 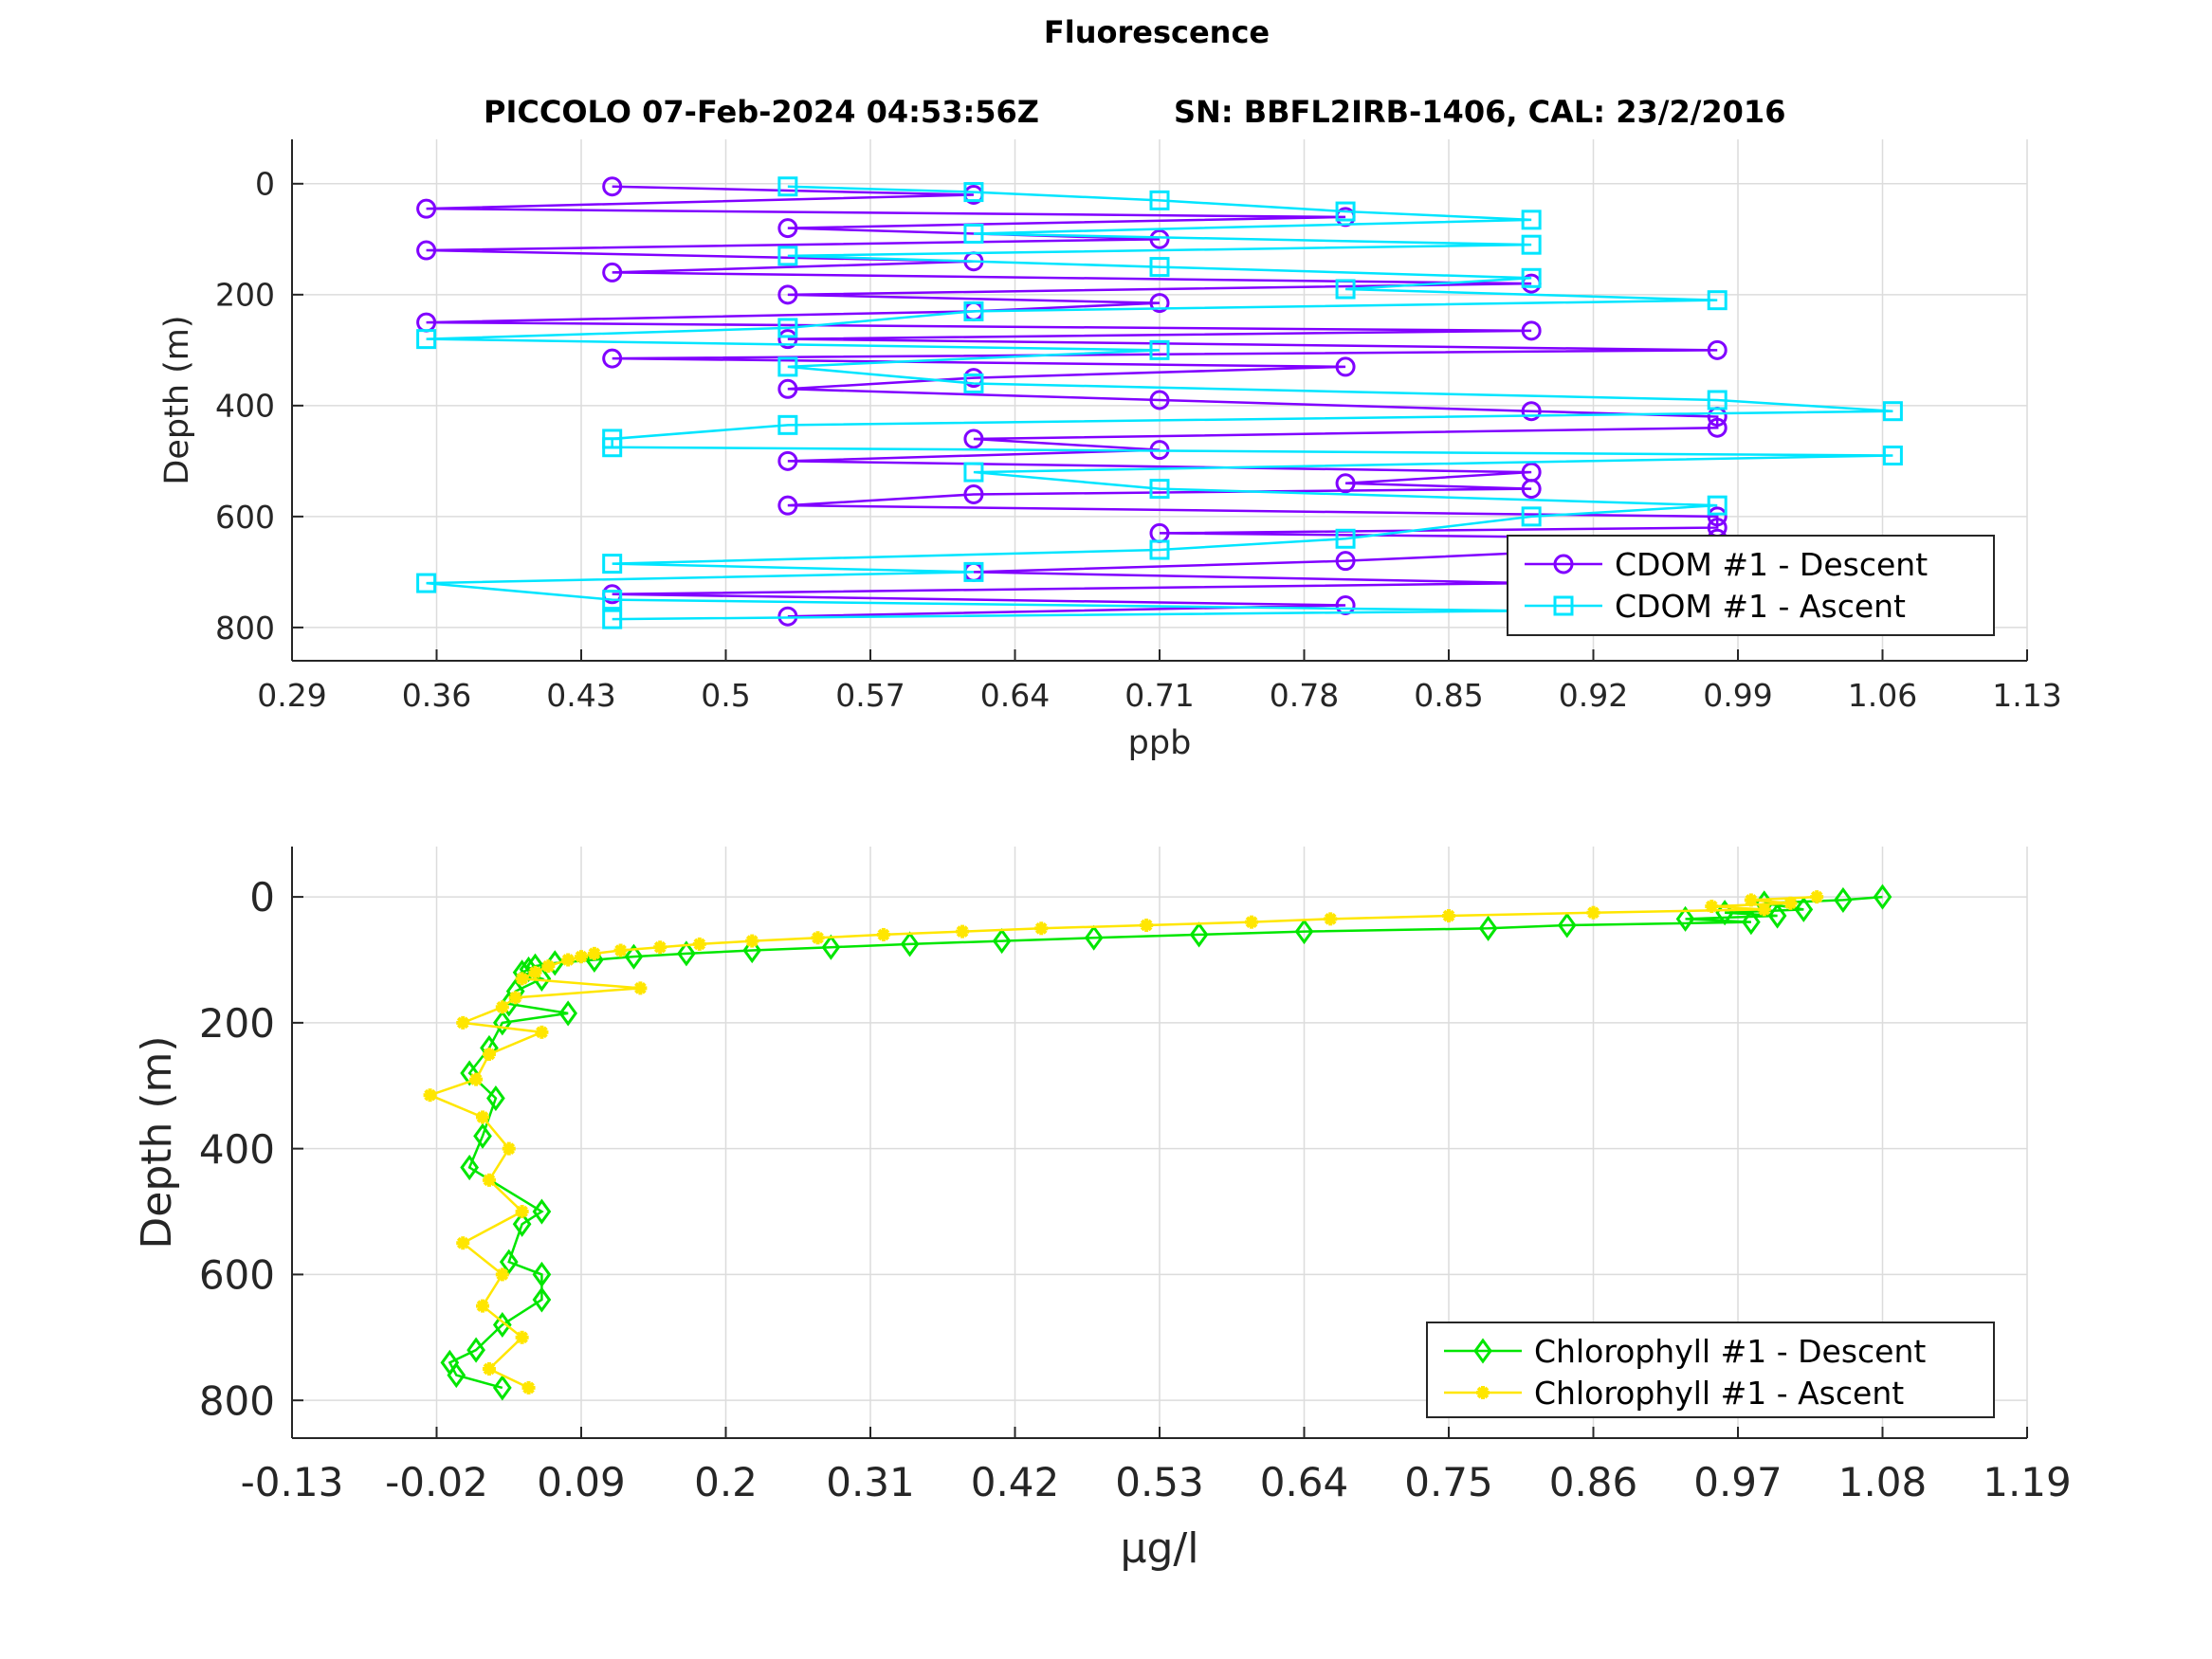 What do you see at coordinates (725, 695) in the screenshot?
I see `x-tick-label: 0.5` at bounding box center [725, 695].